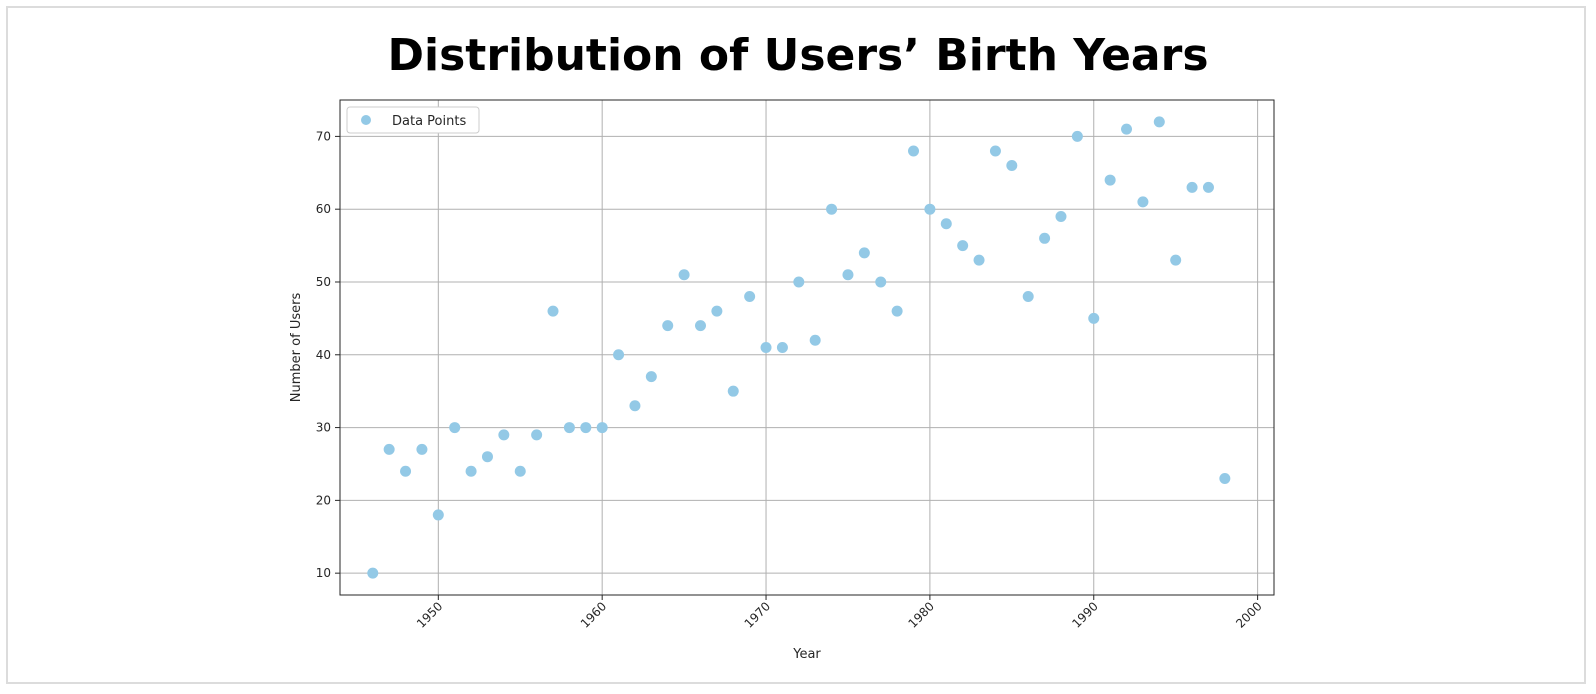  What do you see at coordinates (323, 573) in the screenshot?
I see `y-tick-label: 10` at bounding box center [323, 573].